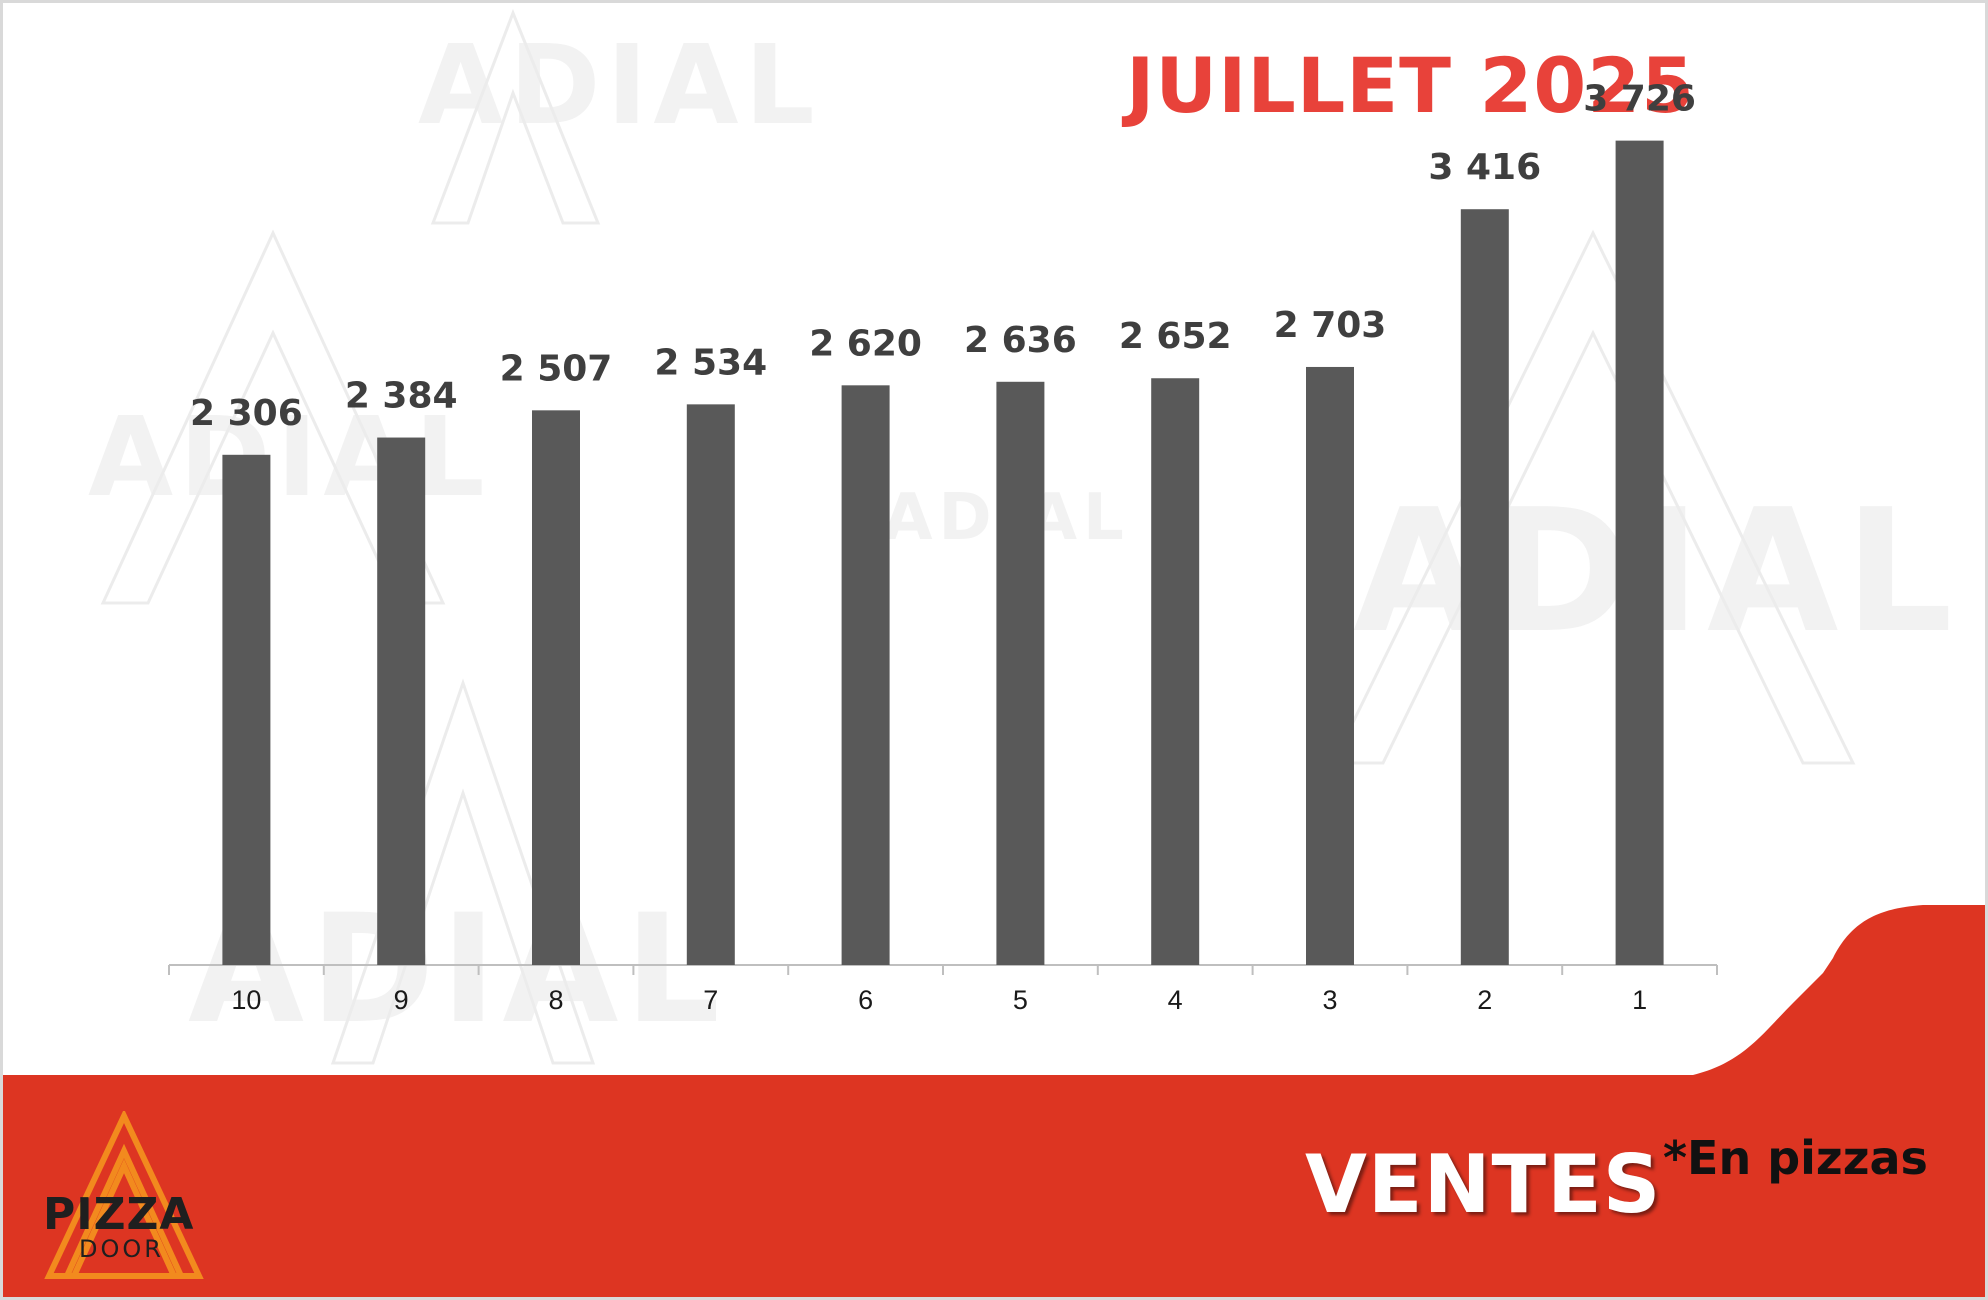 The width and height of the screenshot is (1988, 1300). Describe the element at coordinates (1795, 1158) in the screenshot. I see `unit-note: *En pizzas` at that location.